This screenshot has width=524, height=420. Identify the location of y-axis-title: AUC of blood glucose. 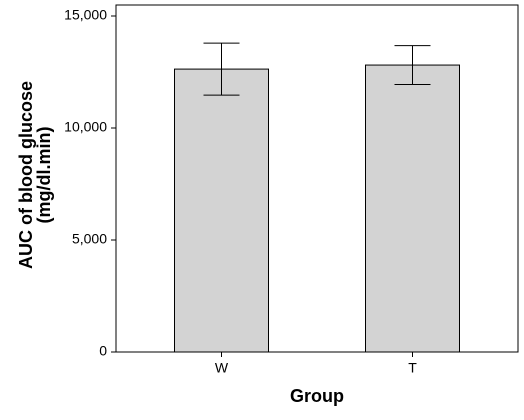
(26, 175).